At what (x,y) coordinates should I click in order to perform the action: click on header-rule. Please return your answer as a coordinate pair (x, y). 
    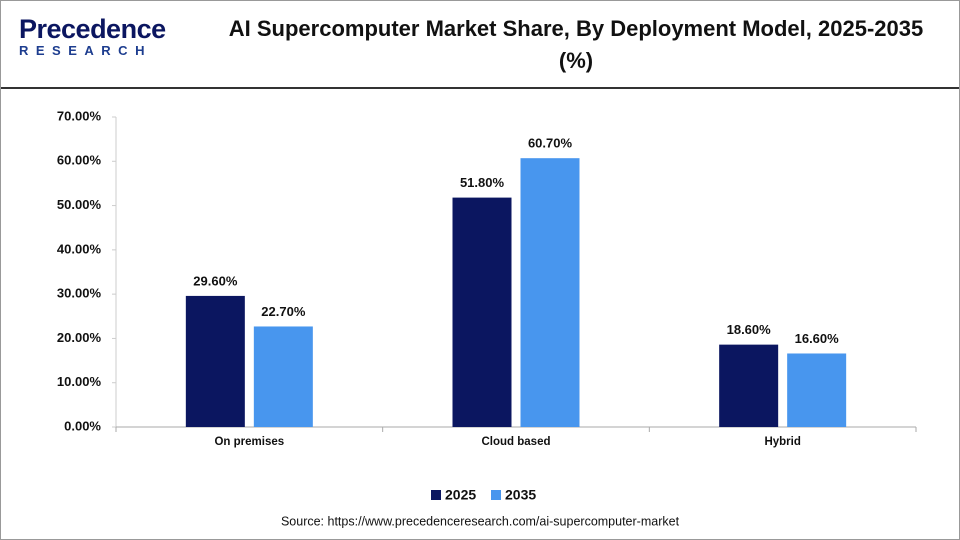
    Looking at the image, I should click on (480, 88).